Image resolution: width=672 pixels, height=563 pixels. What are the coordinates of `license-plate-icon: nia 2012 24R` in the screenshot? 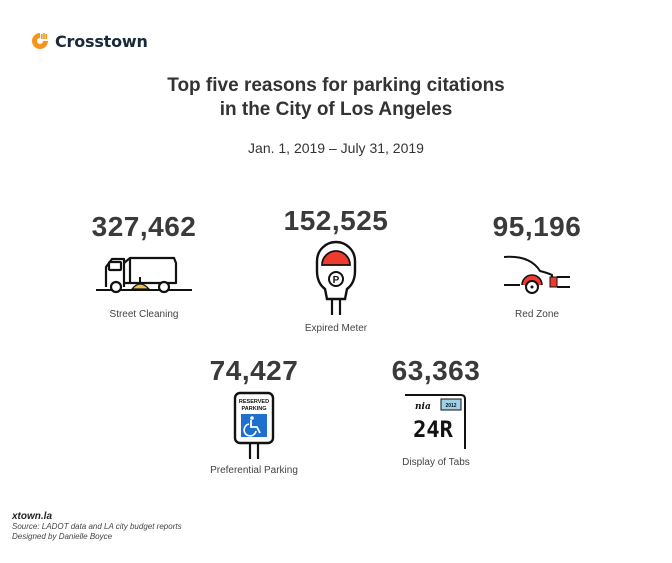 It's located at (435, 421).